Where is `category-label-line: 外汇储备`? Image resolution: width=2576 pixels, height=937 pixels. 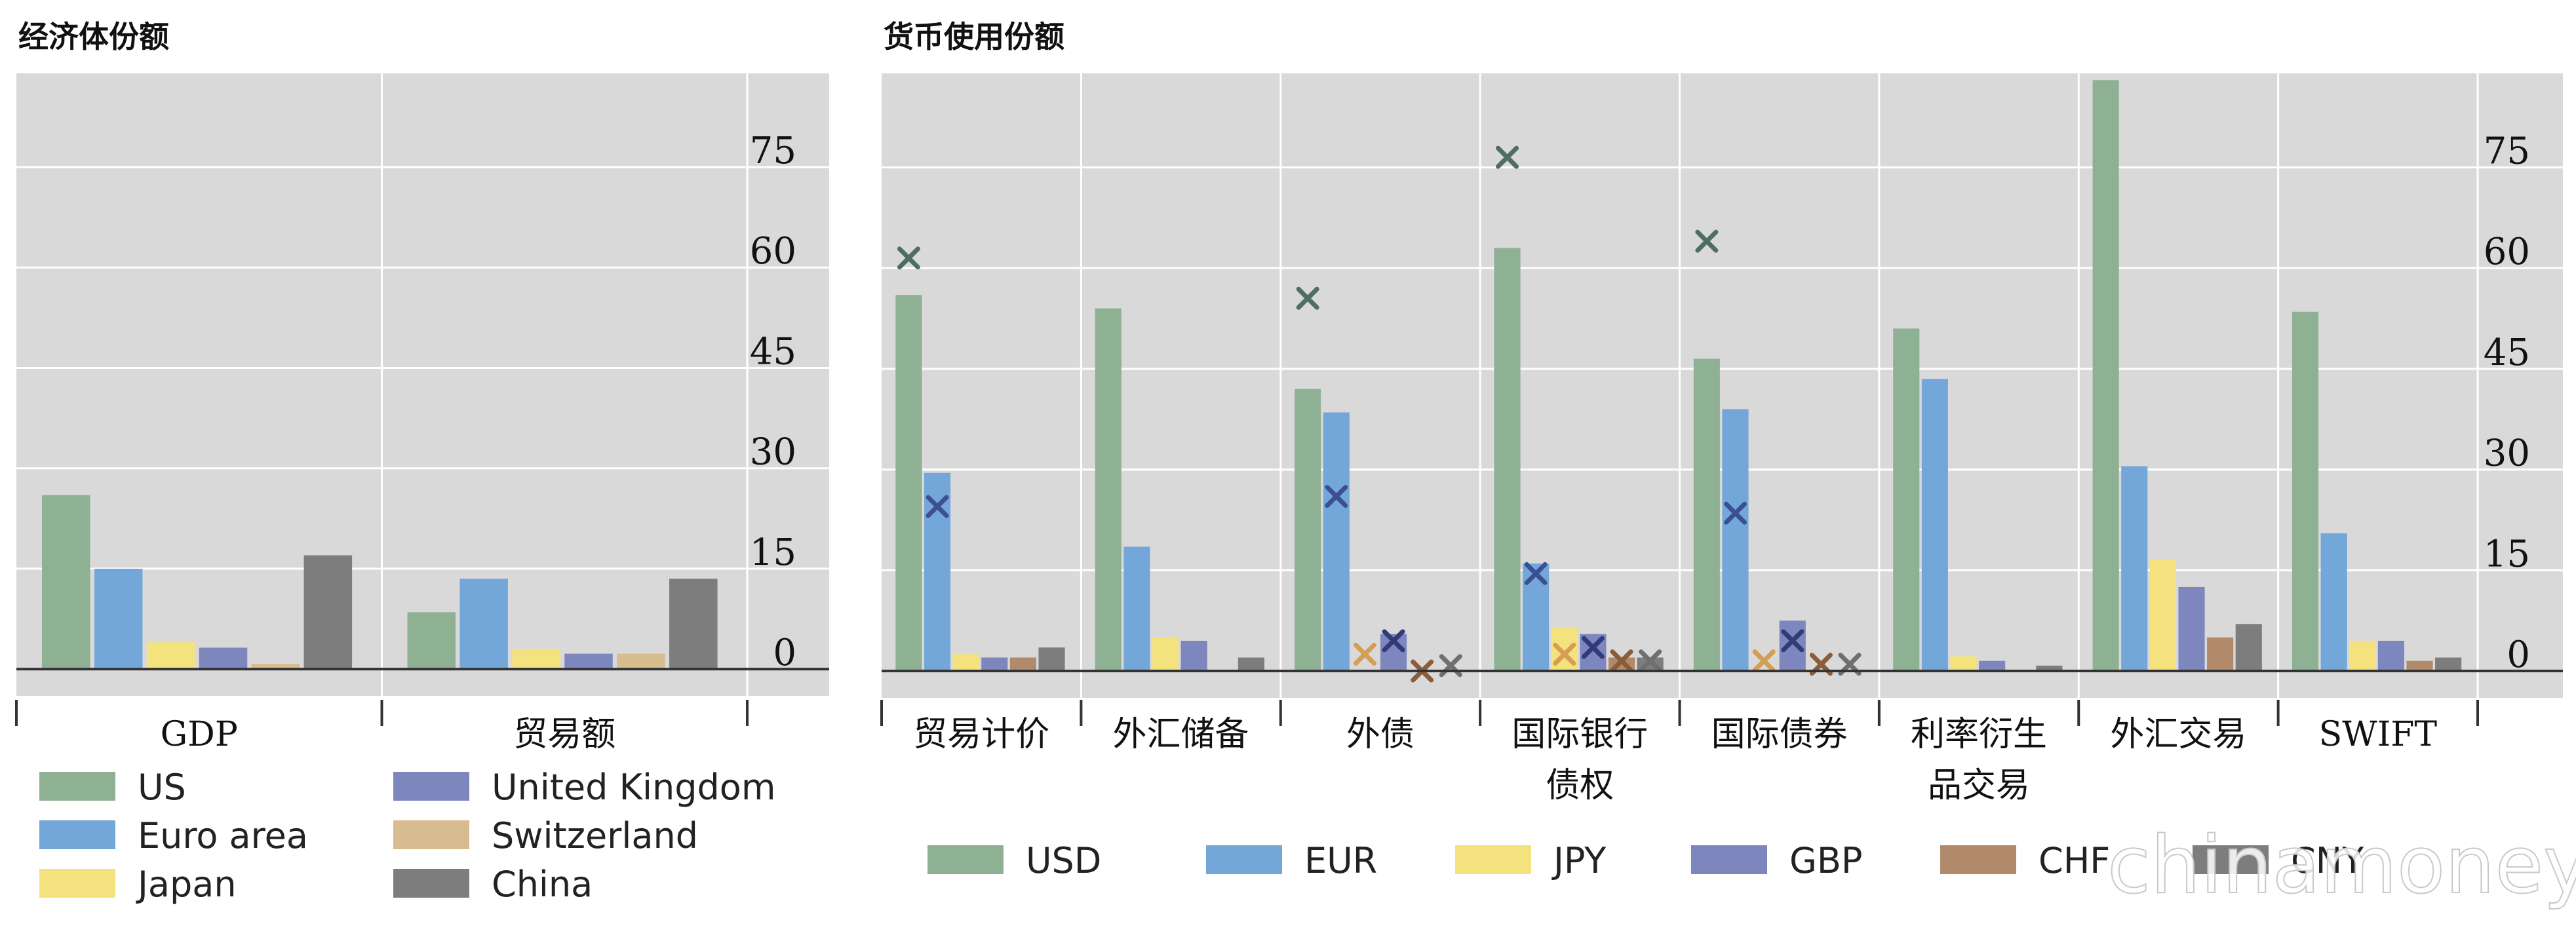
category-label-line: 外汇储备 is located at coordinates (1181, 734).